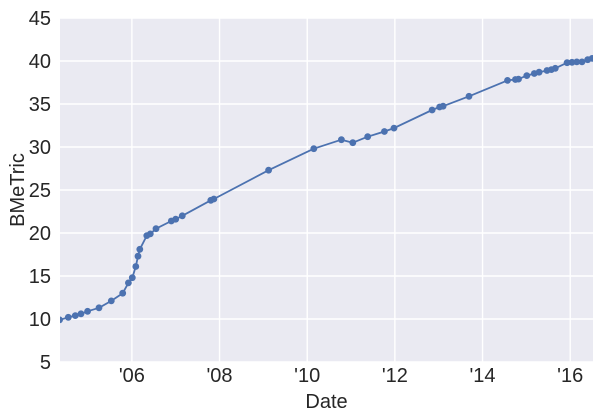  I want to click on y-tick-label: 40, so click(40, 62).